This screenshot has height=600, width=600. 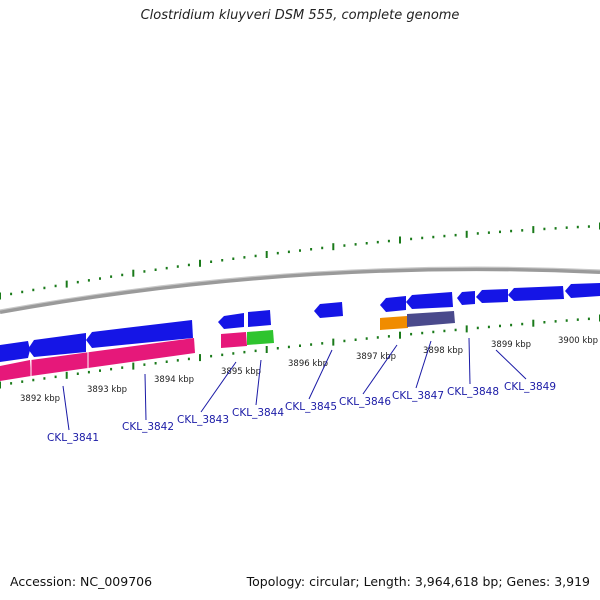 What do you see at coordinates (473, 392) in the screenshot?
I see `gene-label-ckl-3848: CKL_3848` at bounding box center [473, 392].